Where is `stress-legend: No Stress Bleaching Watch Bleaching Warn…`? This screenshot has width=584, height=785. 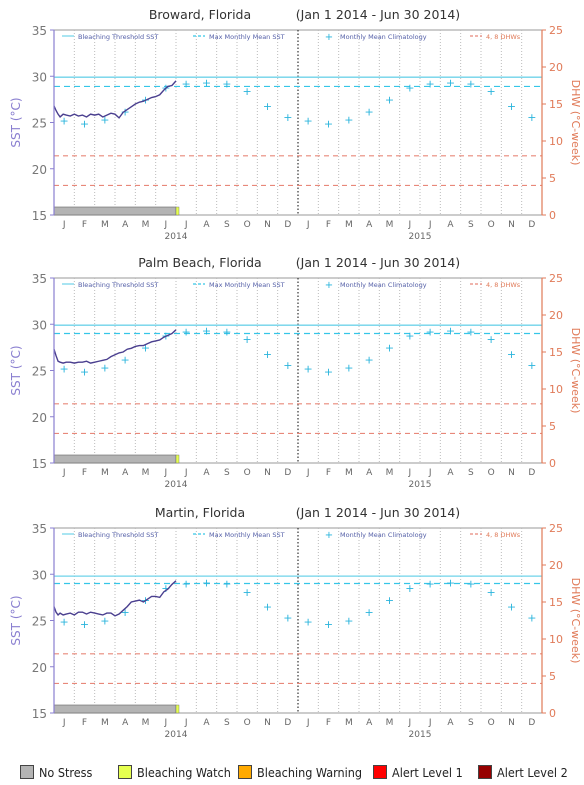 stress-legend: No Stress Bleaching Watch Bleaching Warn… is located at coordinates (300, 772).